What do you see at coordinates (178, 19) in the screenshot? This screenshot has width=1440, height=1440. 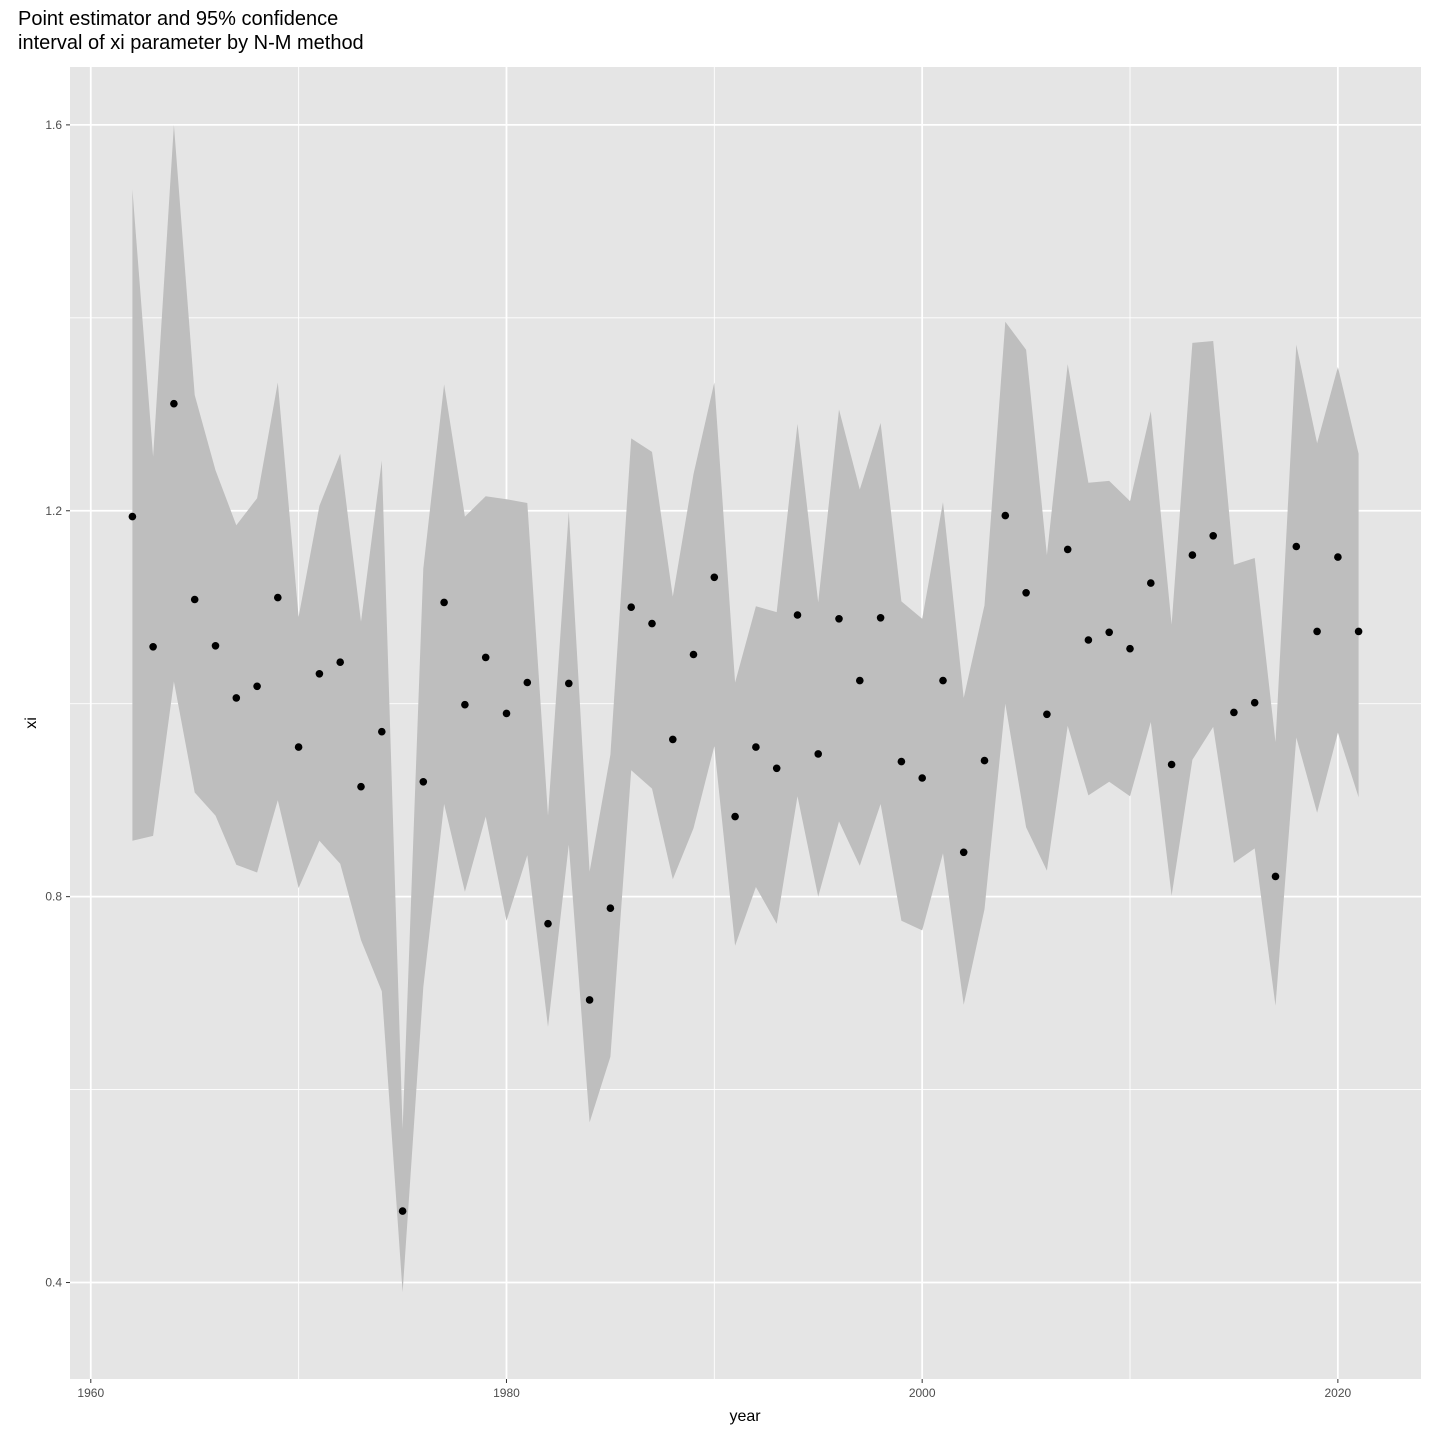 I see `chart-title-line-1: Point estimator and 95% confidence` at bounding box center [178, 19].